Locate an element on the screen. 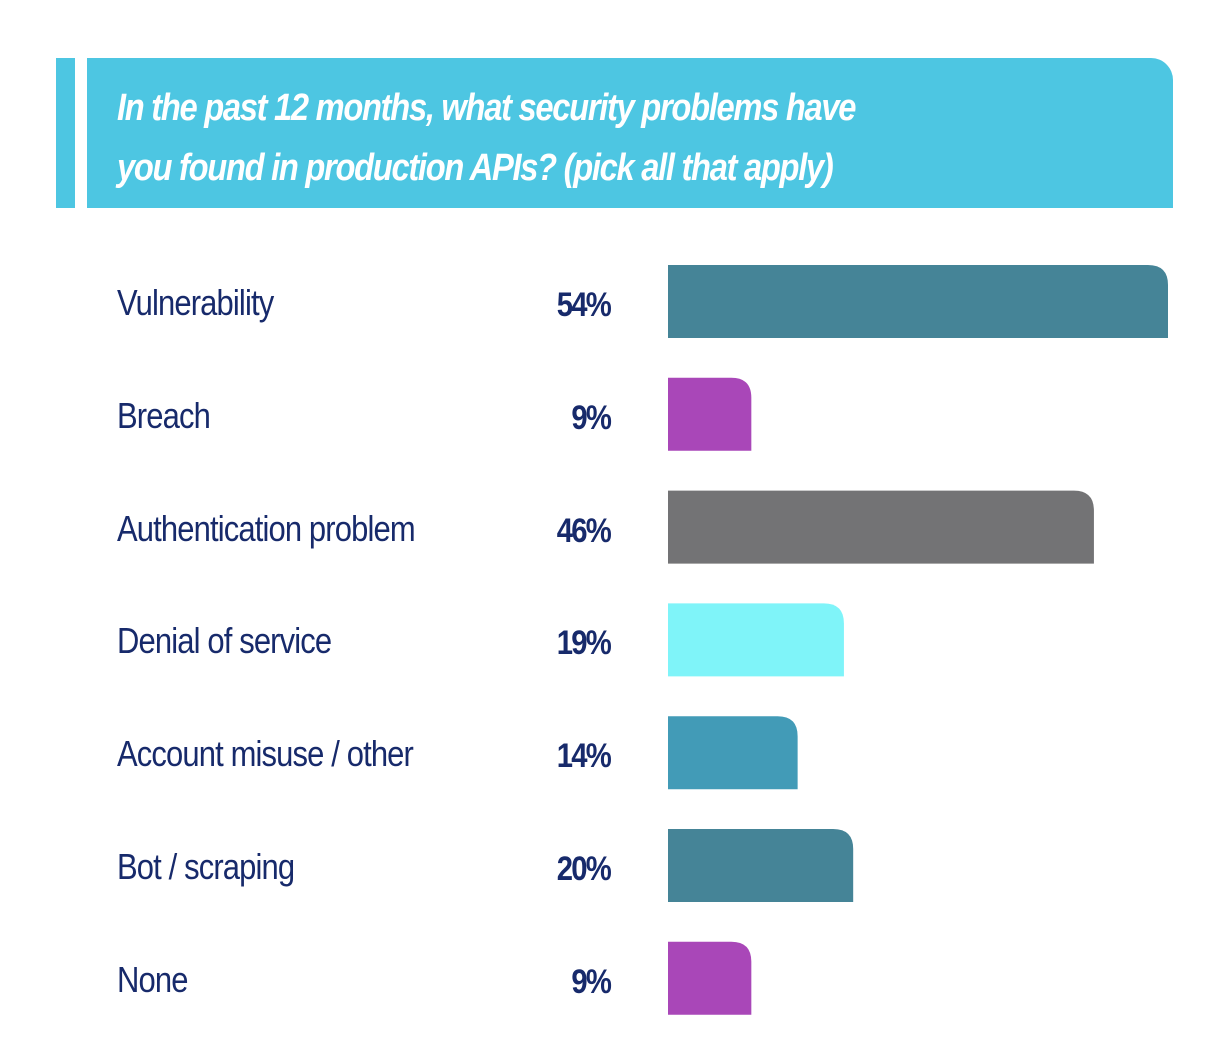 Image resolution: width=1229 pixels, height=1063 pixels. category-label: Breach is located at coordinates (164, 415).